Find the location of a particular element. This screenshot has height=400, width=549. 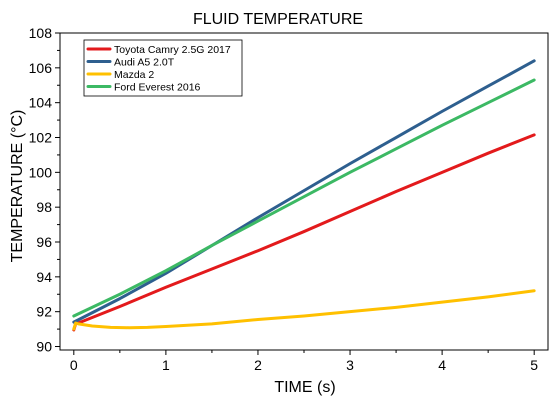

legend-label-mazda-2: Mazda 2 is located at coordinates (134, 75).